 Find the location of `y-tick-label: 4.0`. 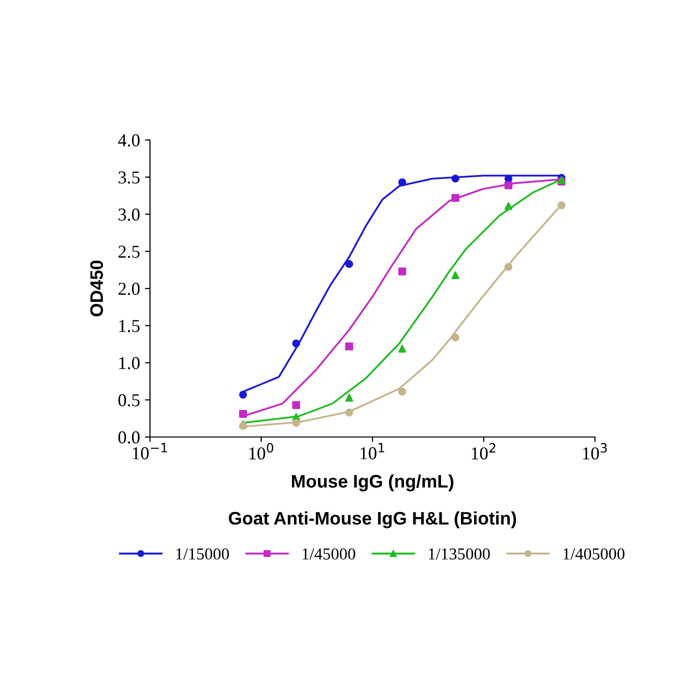

y-tick-label: 4.0 is located at coordinates (129, 140).